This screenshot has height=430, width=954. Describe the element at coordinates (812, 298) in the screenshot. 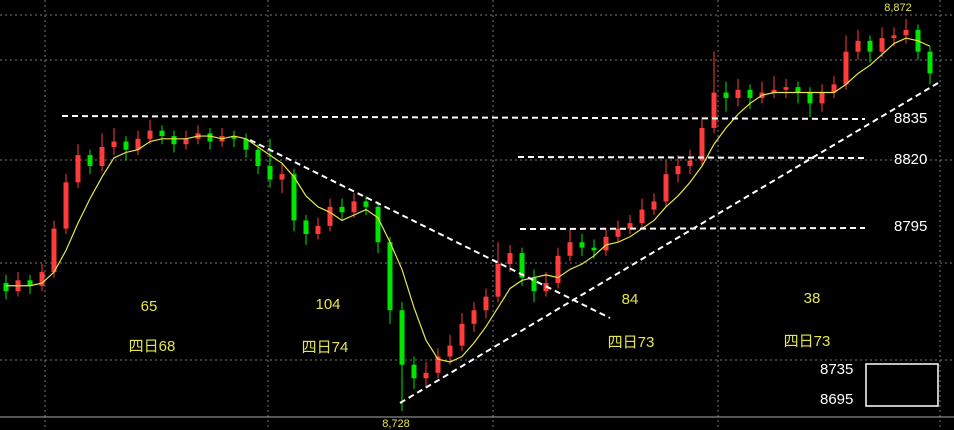

I see `count-label: 38` at that location.